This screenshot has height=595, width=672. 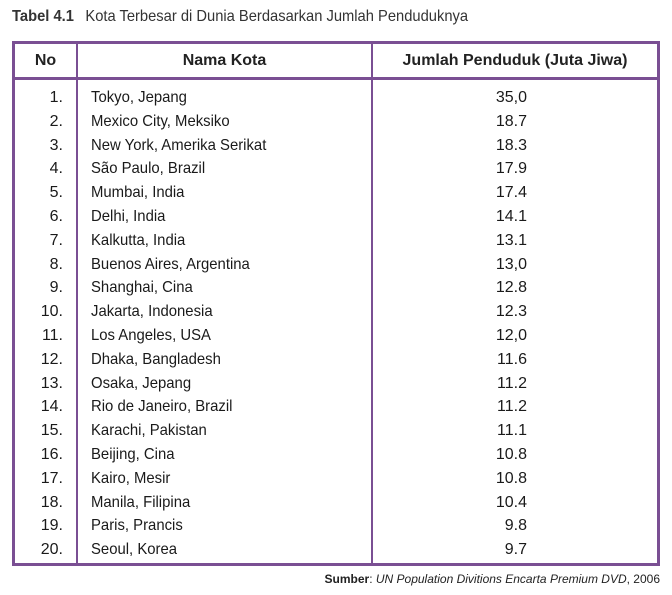 I want to click on city-name: Shanghai, Cina, so click(x=142, y=288).